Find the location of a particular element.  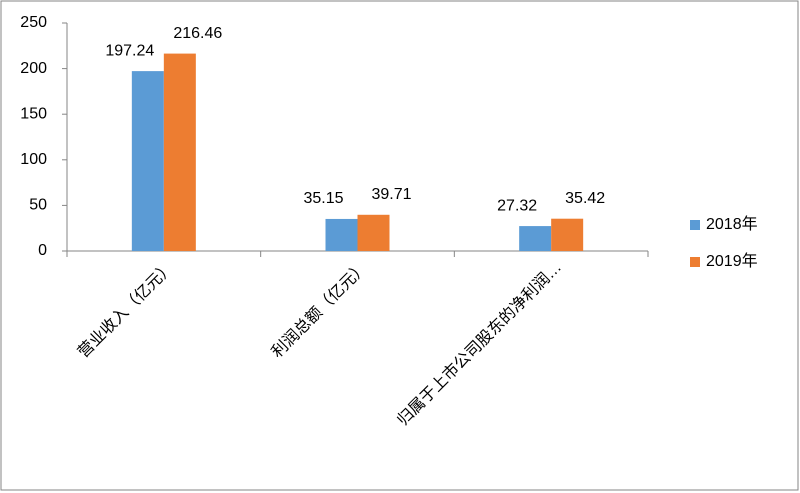

y-tick-label: 250 is located at coordinates (33, 22).